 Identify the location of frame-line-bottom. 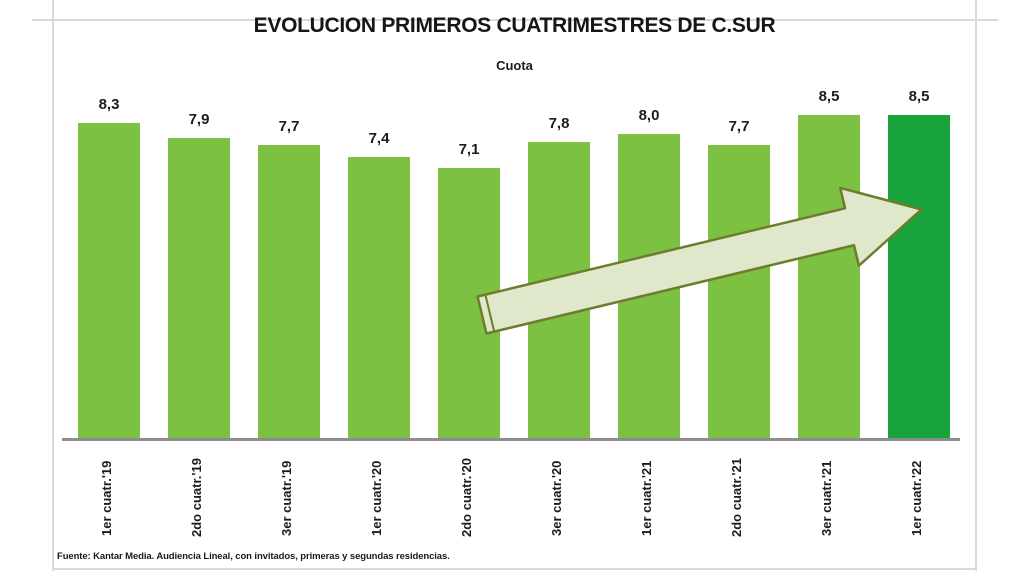
(514, 569).